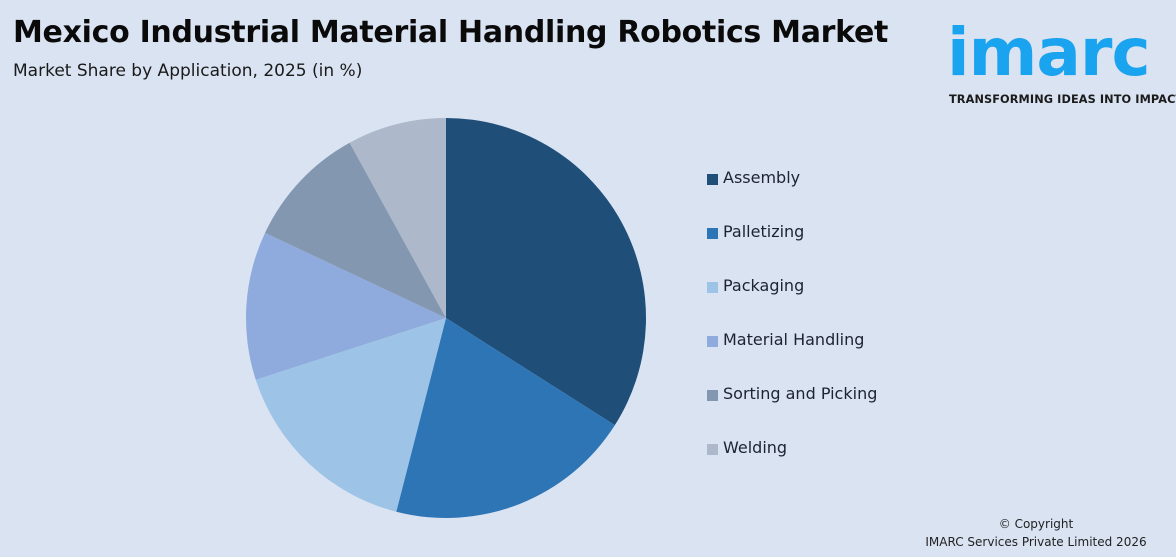 This screenshot has height=557, width=1176. I want to click on pie-slice-welding, so click(397, 218).